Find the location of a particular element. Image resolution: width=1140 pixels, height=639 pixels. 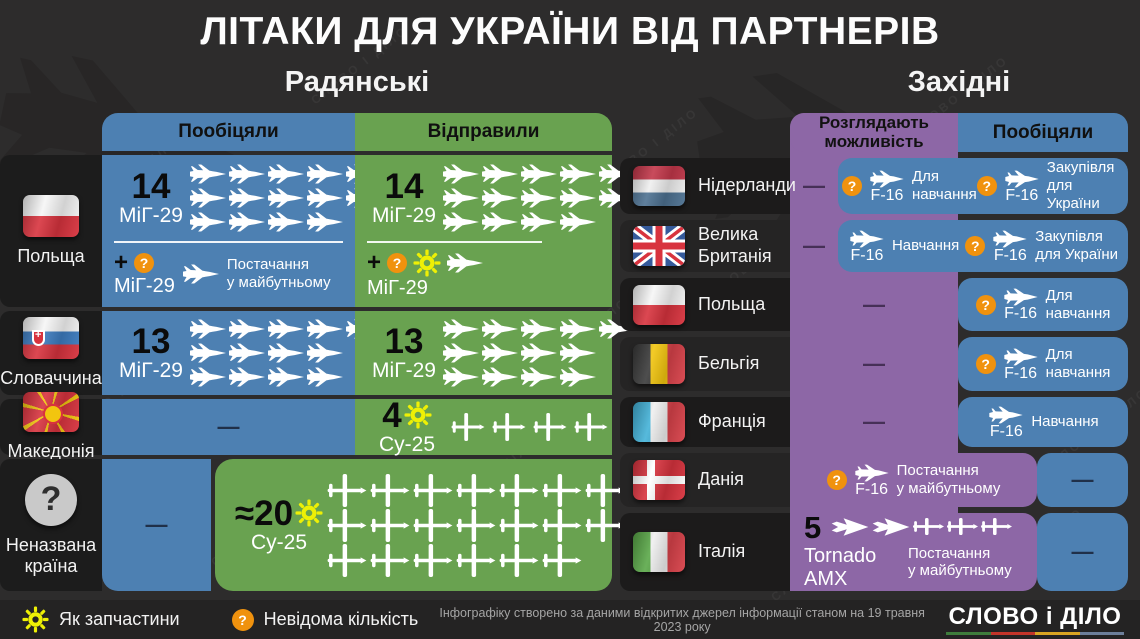

country-label-macedonia: Македонія is located at coordinates (51, 426).